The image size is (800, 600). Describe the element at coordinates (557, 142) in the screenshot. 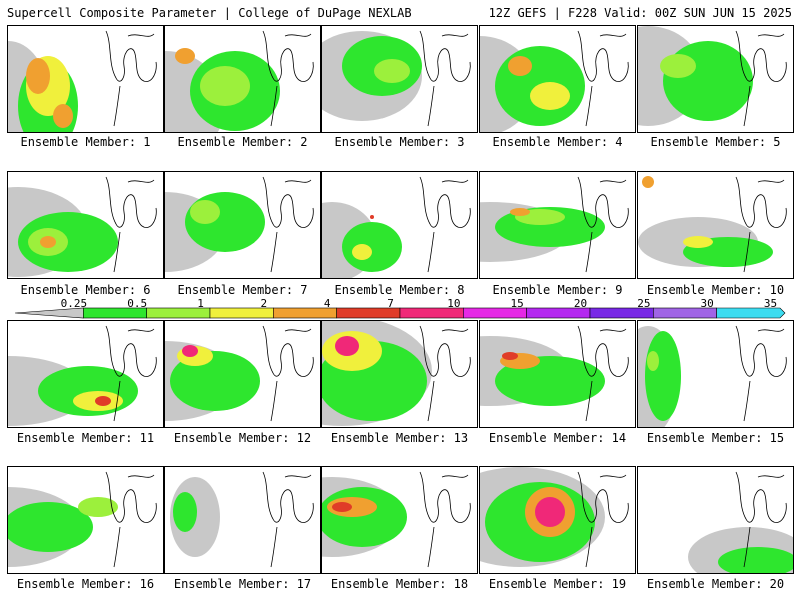

I see `ensemble-member-label: Ensemble Member: 4` at that location.